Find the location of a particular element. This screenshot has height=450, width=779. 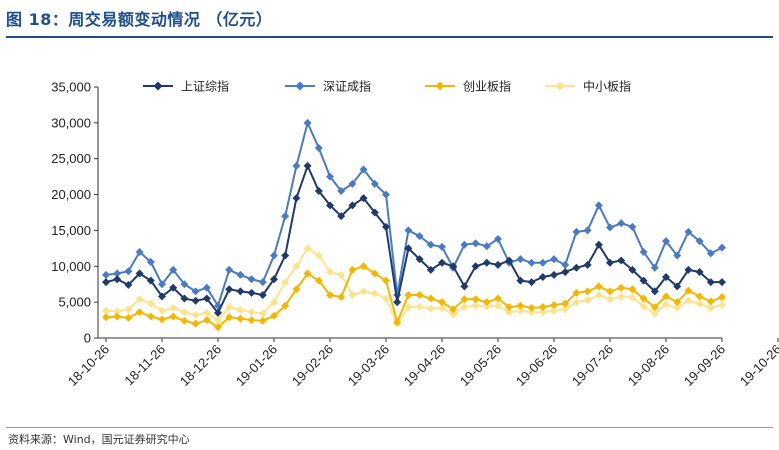

y-tick-label: 25,000 is located at coordinates (71, 158).